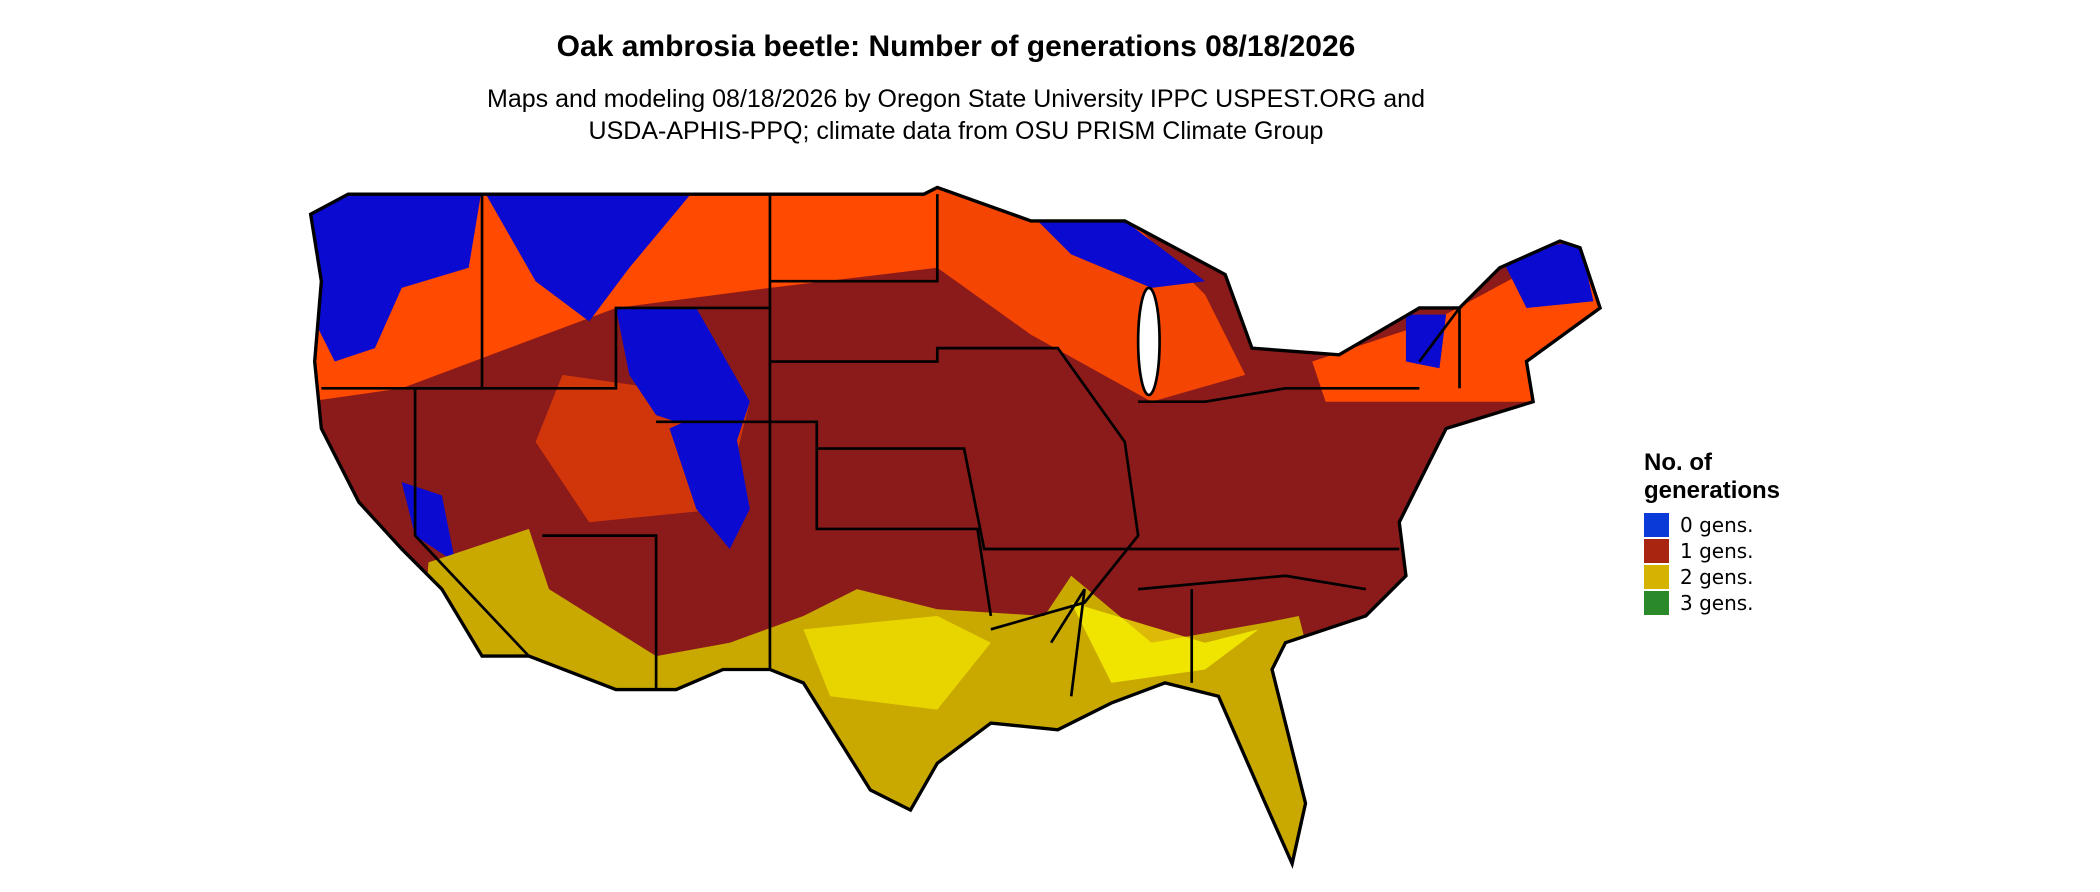 The width and height of the screenshot is (2100, 892). I want to click on legend-label: 1 gens., so click(1717, 551).